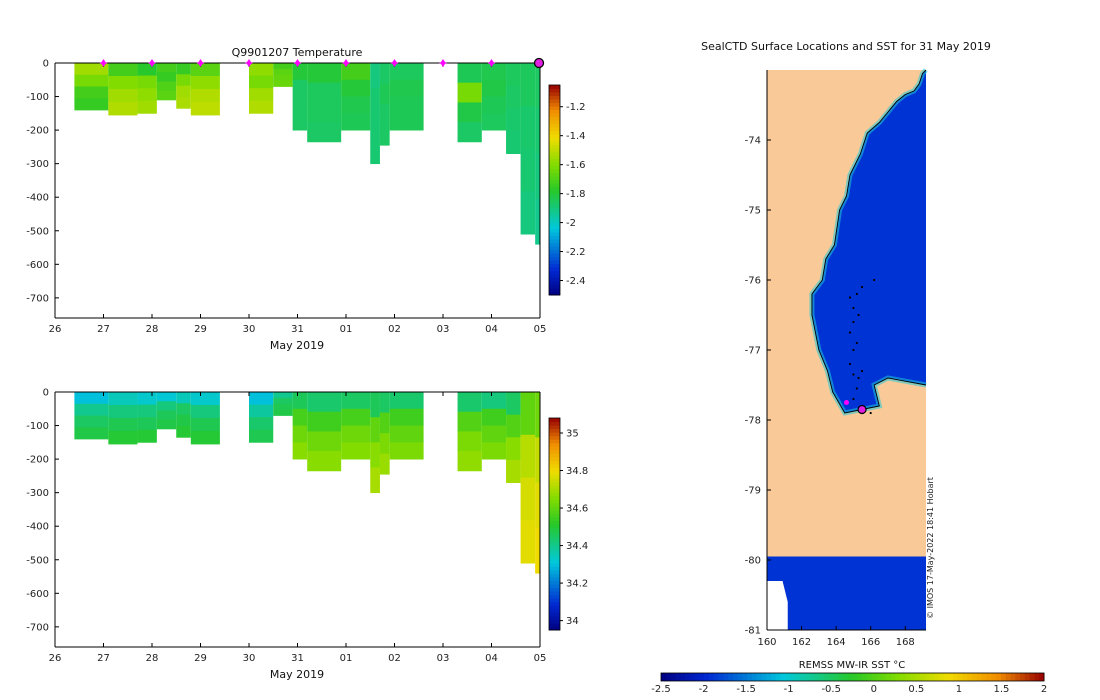 This screenshot has height=700, width=1100. I want to click on y-tick-label: -100, so click(37, 426).